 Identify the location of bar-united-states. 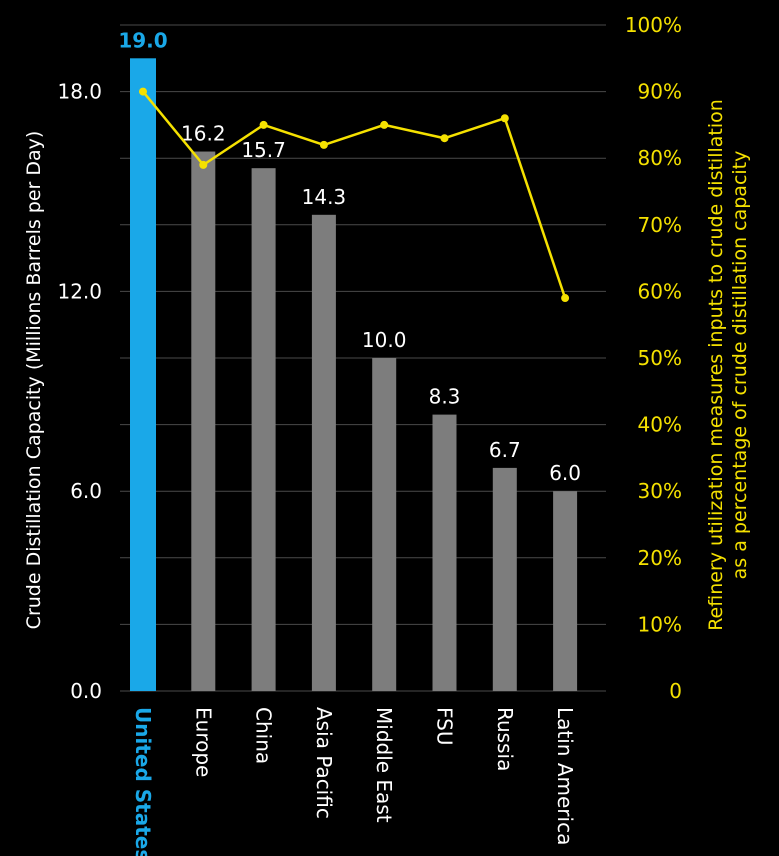
(143, 375).